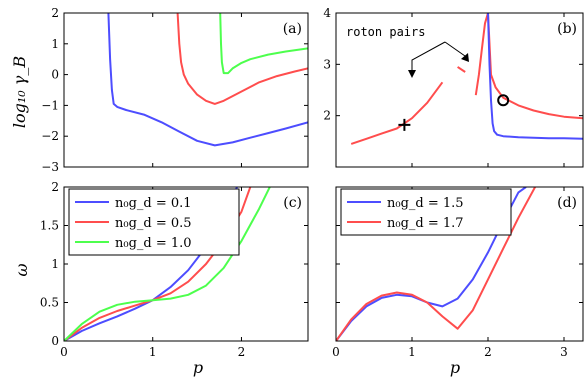  I want to click on legend-label: n₀g_d = 1.0, so click(153, 243).